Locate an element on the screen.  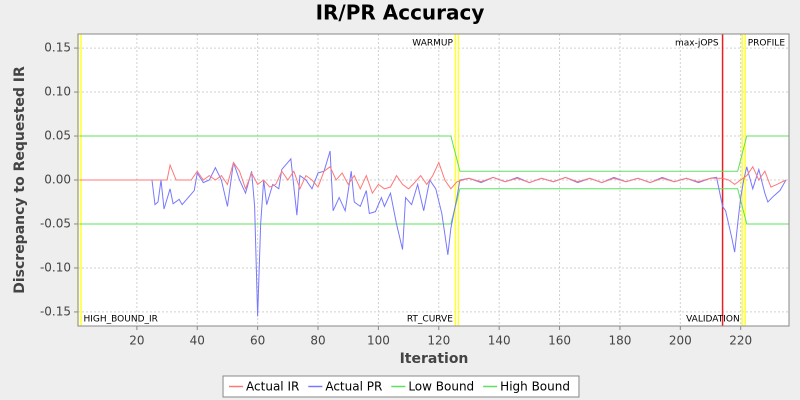
legend-item: Low Bound is located at coordinates (432, 387).